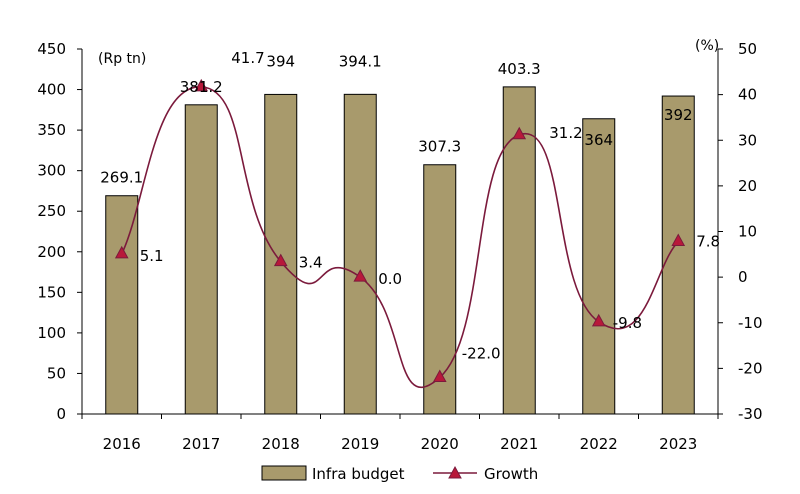 This screenshot has height=494, width=800. I want to click on right-axis-unit: (%), so click(707, 46).